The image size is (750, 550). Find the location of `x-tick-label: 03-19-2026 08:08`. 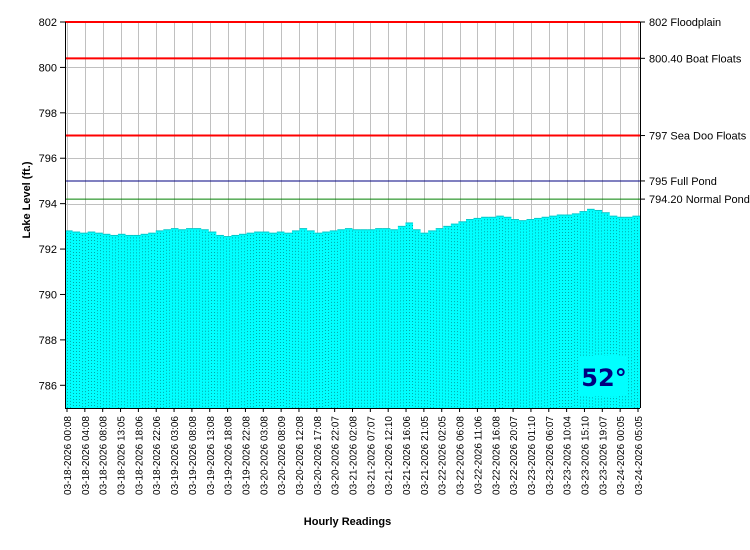

x-tick-label: 03-19-2026 08:08 is located at coordinates (193, 455).